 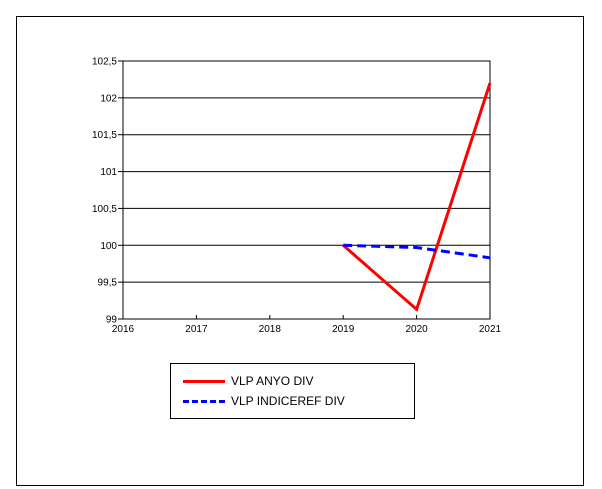 I want to click on y-tick-label: 101,5, so click(x=104, y=135).